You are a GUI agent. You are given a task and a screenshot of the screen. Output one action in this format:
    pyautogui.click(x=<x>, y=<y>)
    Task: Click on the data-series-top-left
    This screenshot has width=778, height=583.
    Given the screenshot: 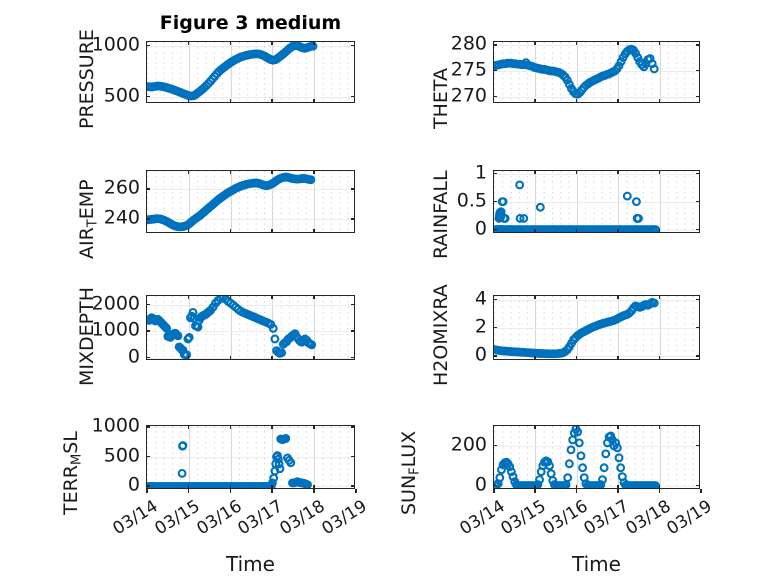 What is the action you would take?
    pyautogui.click(x=232, y=71)
    